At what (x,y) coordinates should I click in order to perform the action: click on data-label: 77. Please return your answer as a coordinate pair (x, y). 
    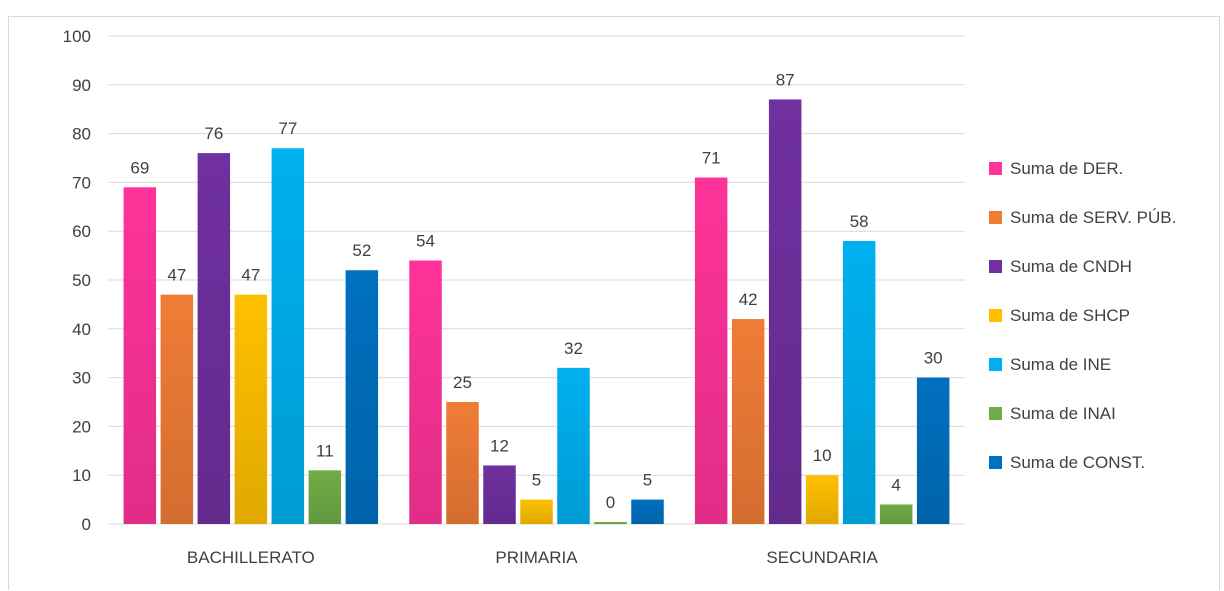
    Looking at the image, I should click on (287, 128).